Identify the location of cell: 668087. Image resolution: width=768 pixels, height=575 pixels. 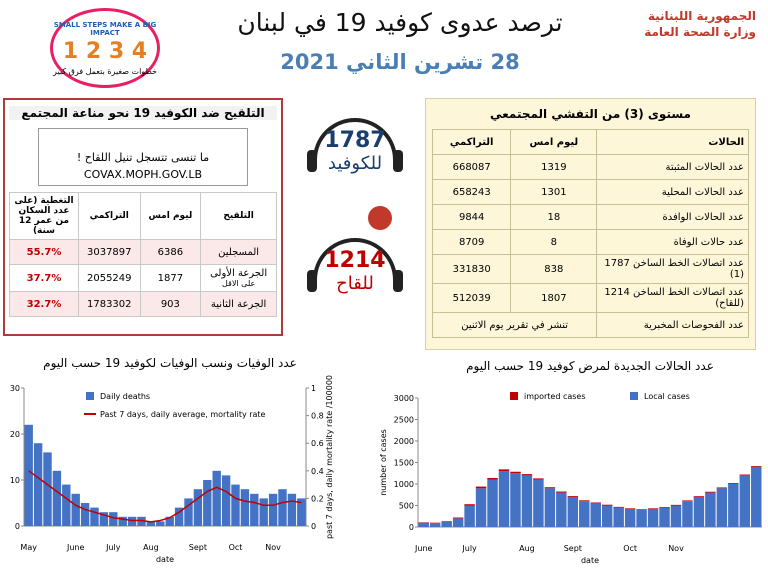
(471, 167).